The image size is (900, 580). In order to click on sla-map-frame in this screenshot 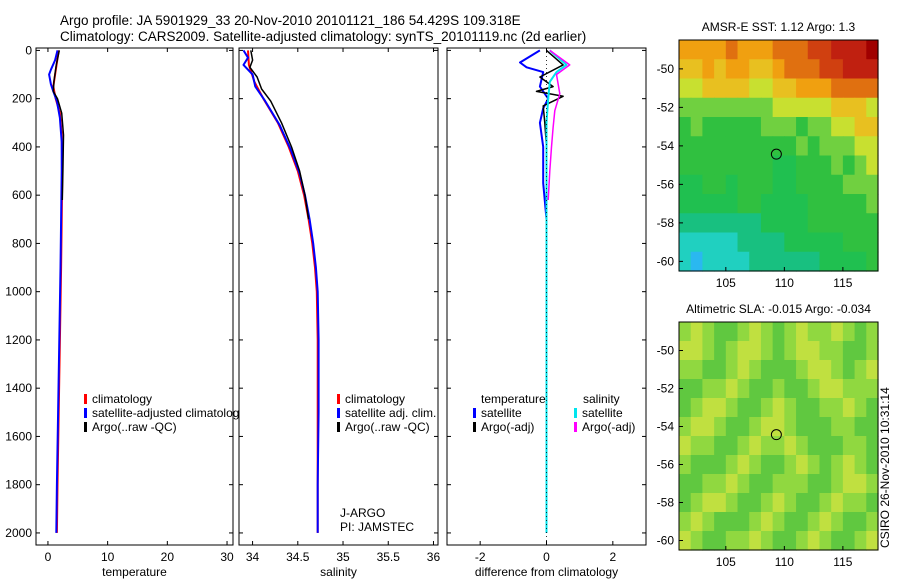, I will do `click(778, 436)`.